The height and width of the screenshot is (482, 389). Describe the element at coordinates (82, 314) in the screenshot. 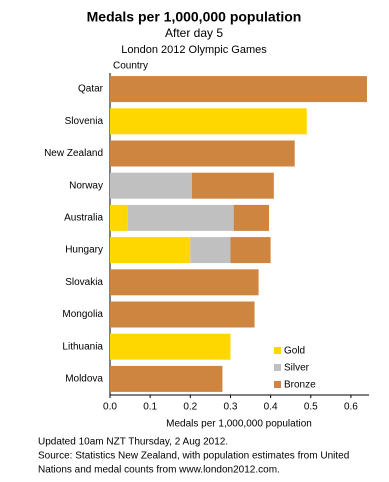

I see `y-tick-label: Mongolia` at that location.